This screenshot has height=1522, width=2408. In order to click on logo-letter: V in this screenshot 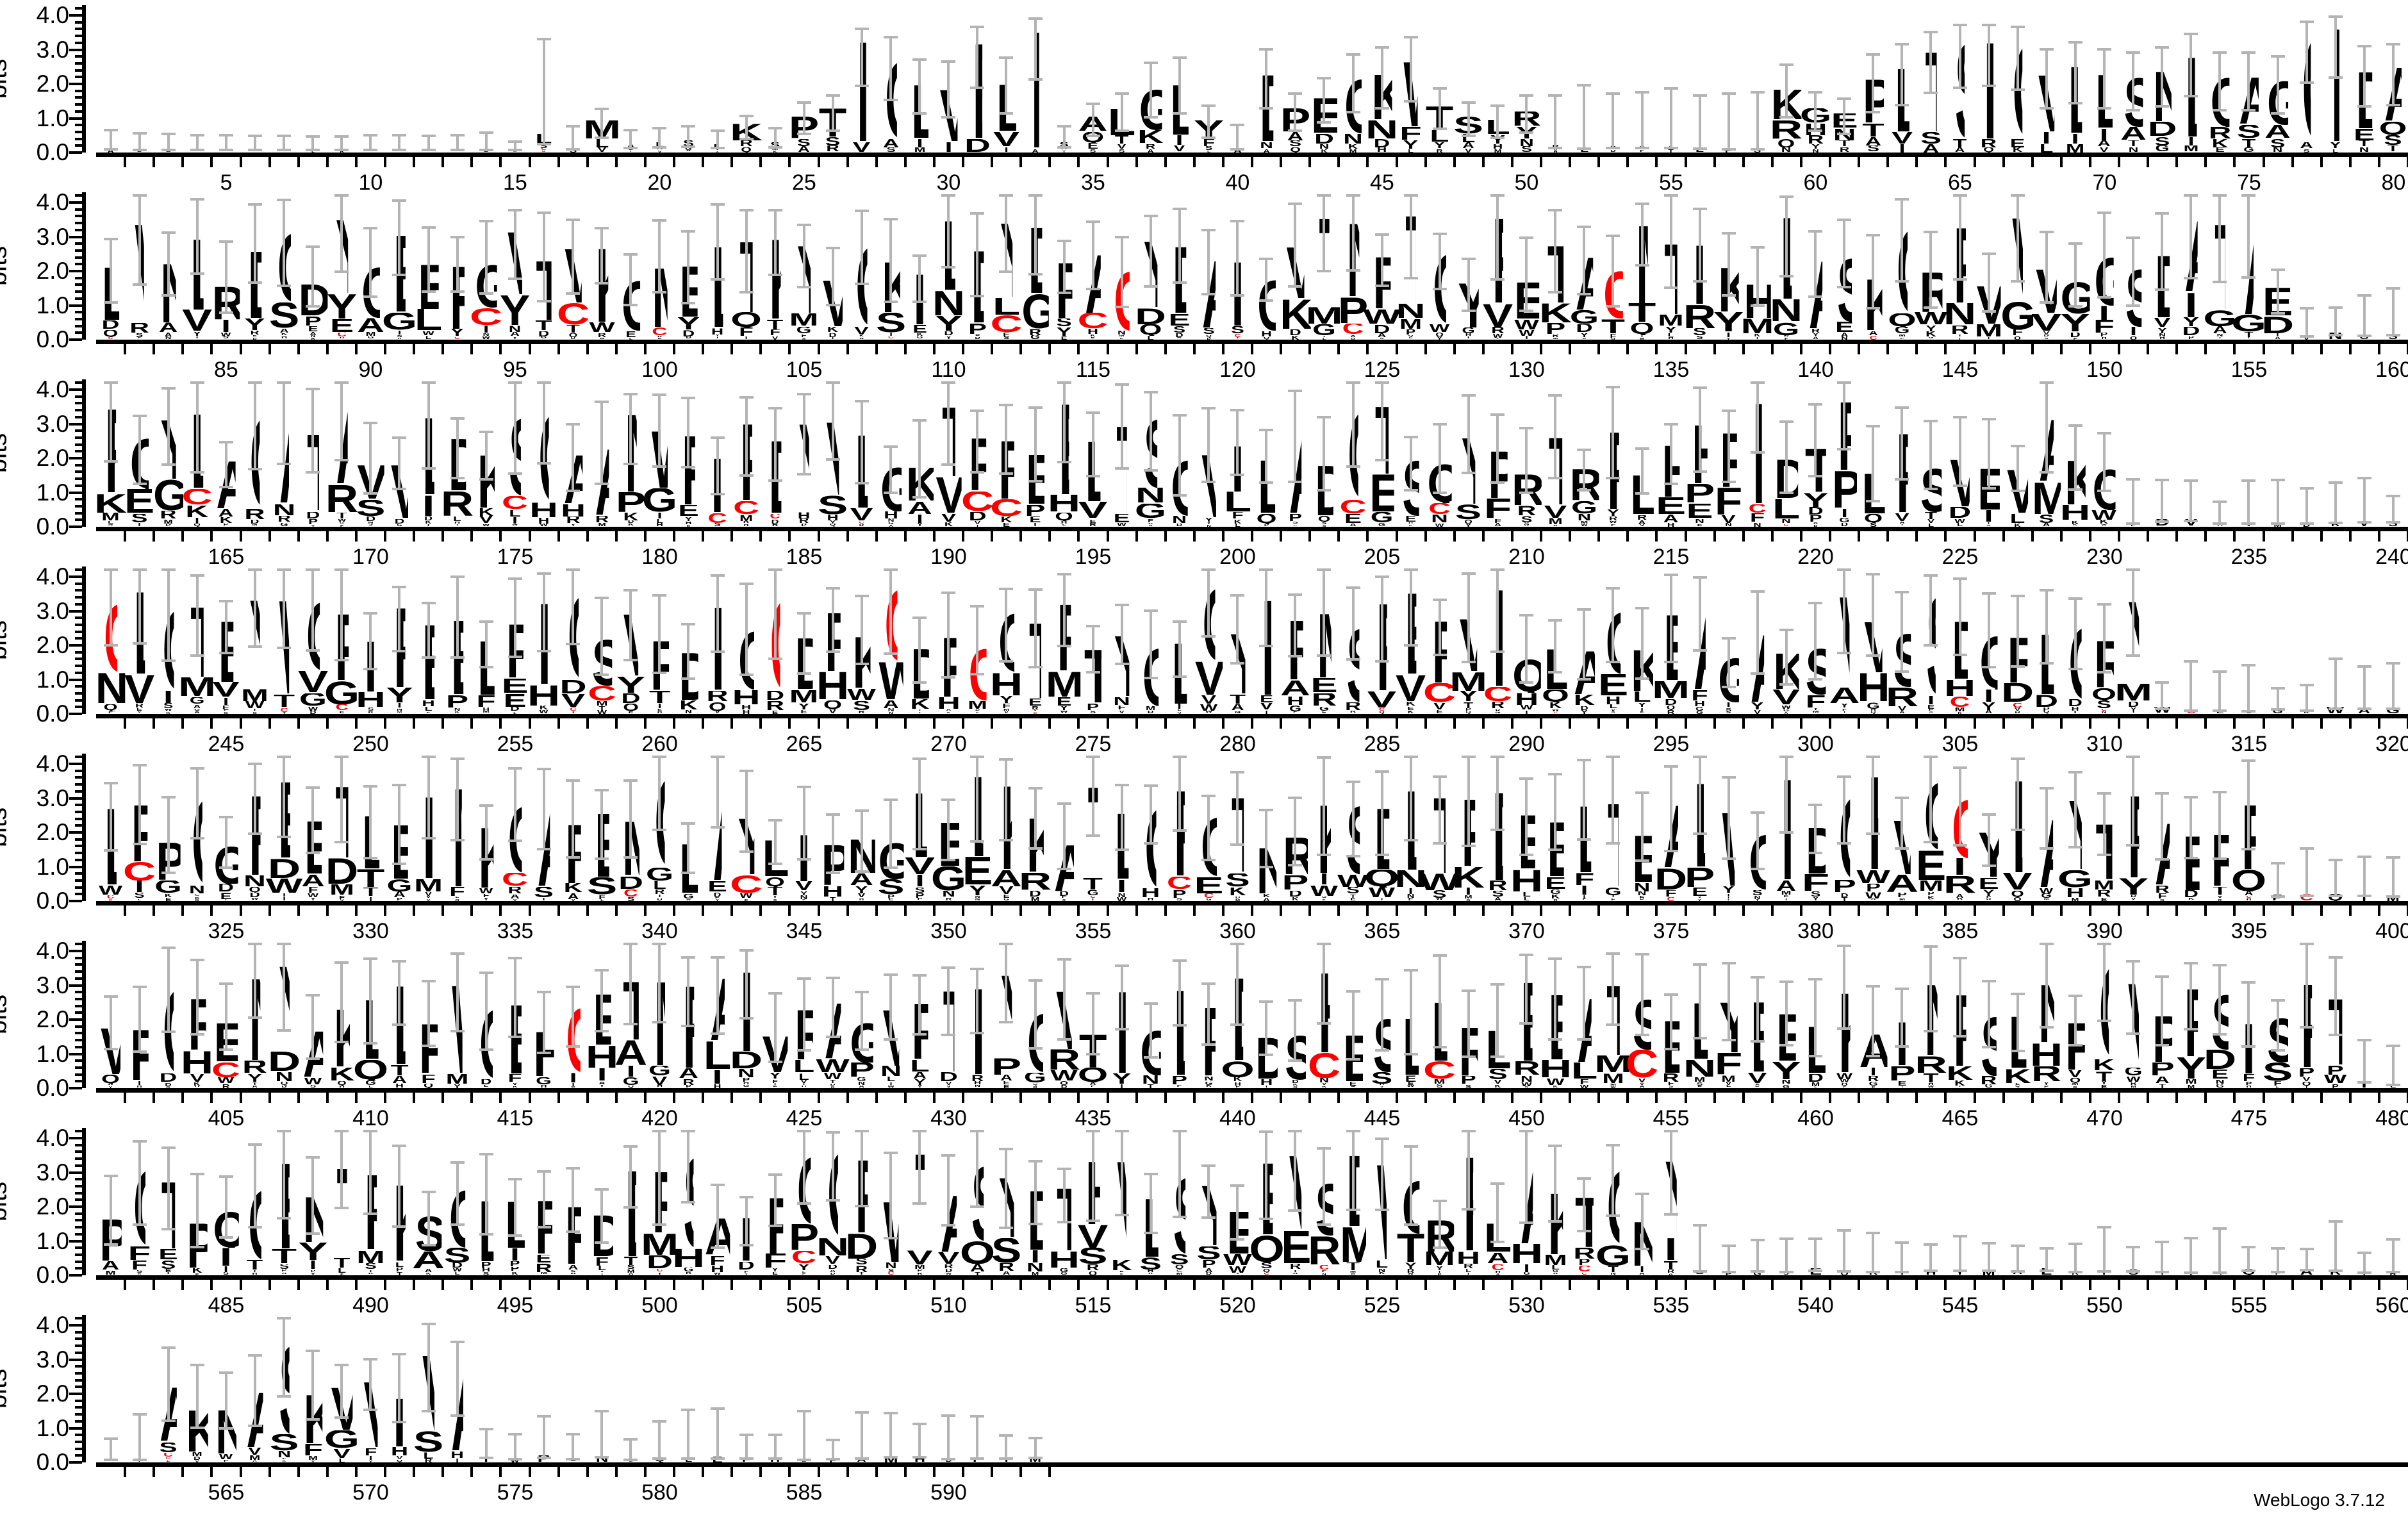, I will do `click(1468, 151)`.